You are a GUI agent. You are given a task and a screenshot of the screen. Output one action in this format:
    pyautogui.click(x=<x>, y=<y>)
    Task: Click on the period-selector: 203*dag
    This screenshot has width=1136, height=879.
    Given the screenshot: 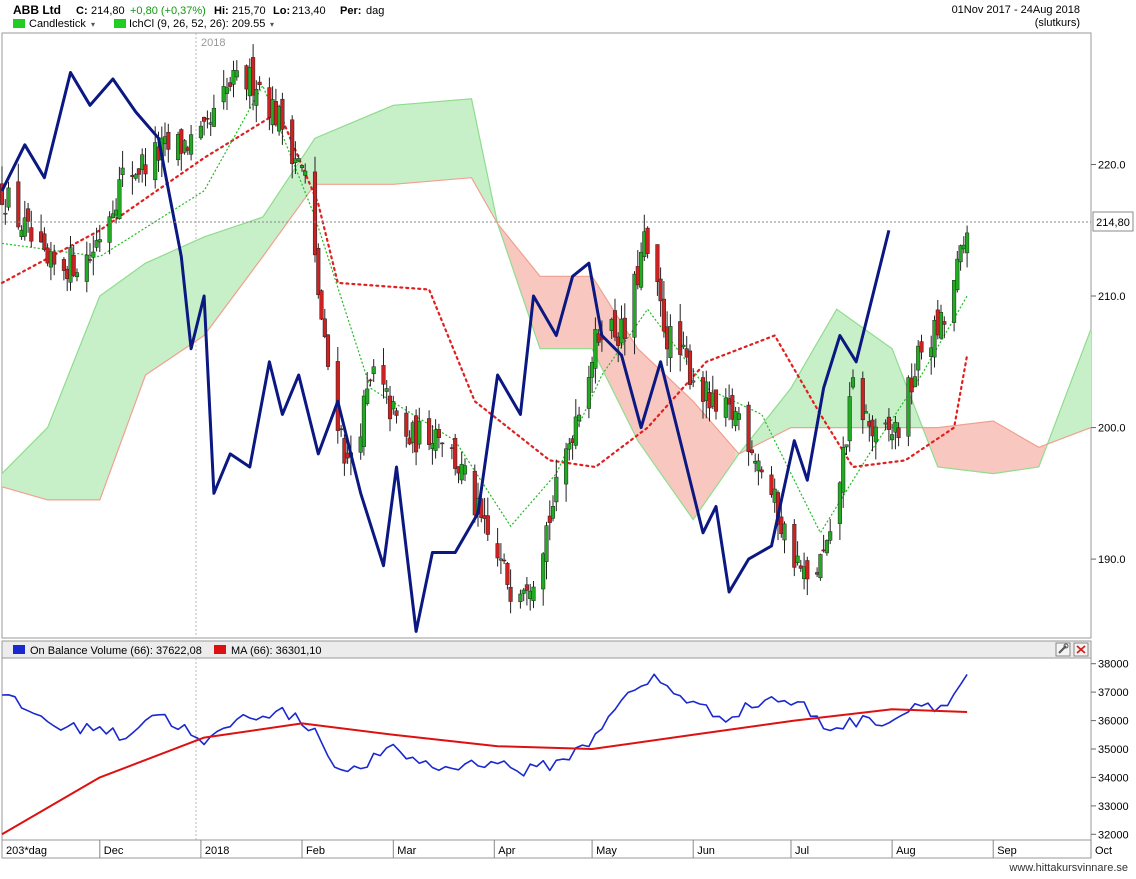 What is the action you would take?
    pyautogui.click(x=26, y=851)
    